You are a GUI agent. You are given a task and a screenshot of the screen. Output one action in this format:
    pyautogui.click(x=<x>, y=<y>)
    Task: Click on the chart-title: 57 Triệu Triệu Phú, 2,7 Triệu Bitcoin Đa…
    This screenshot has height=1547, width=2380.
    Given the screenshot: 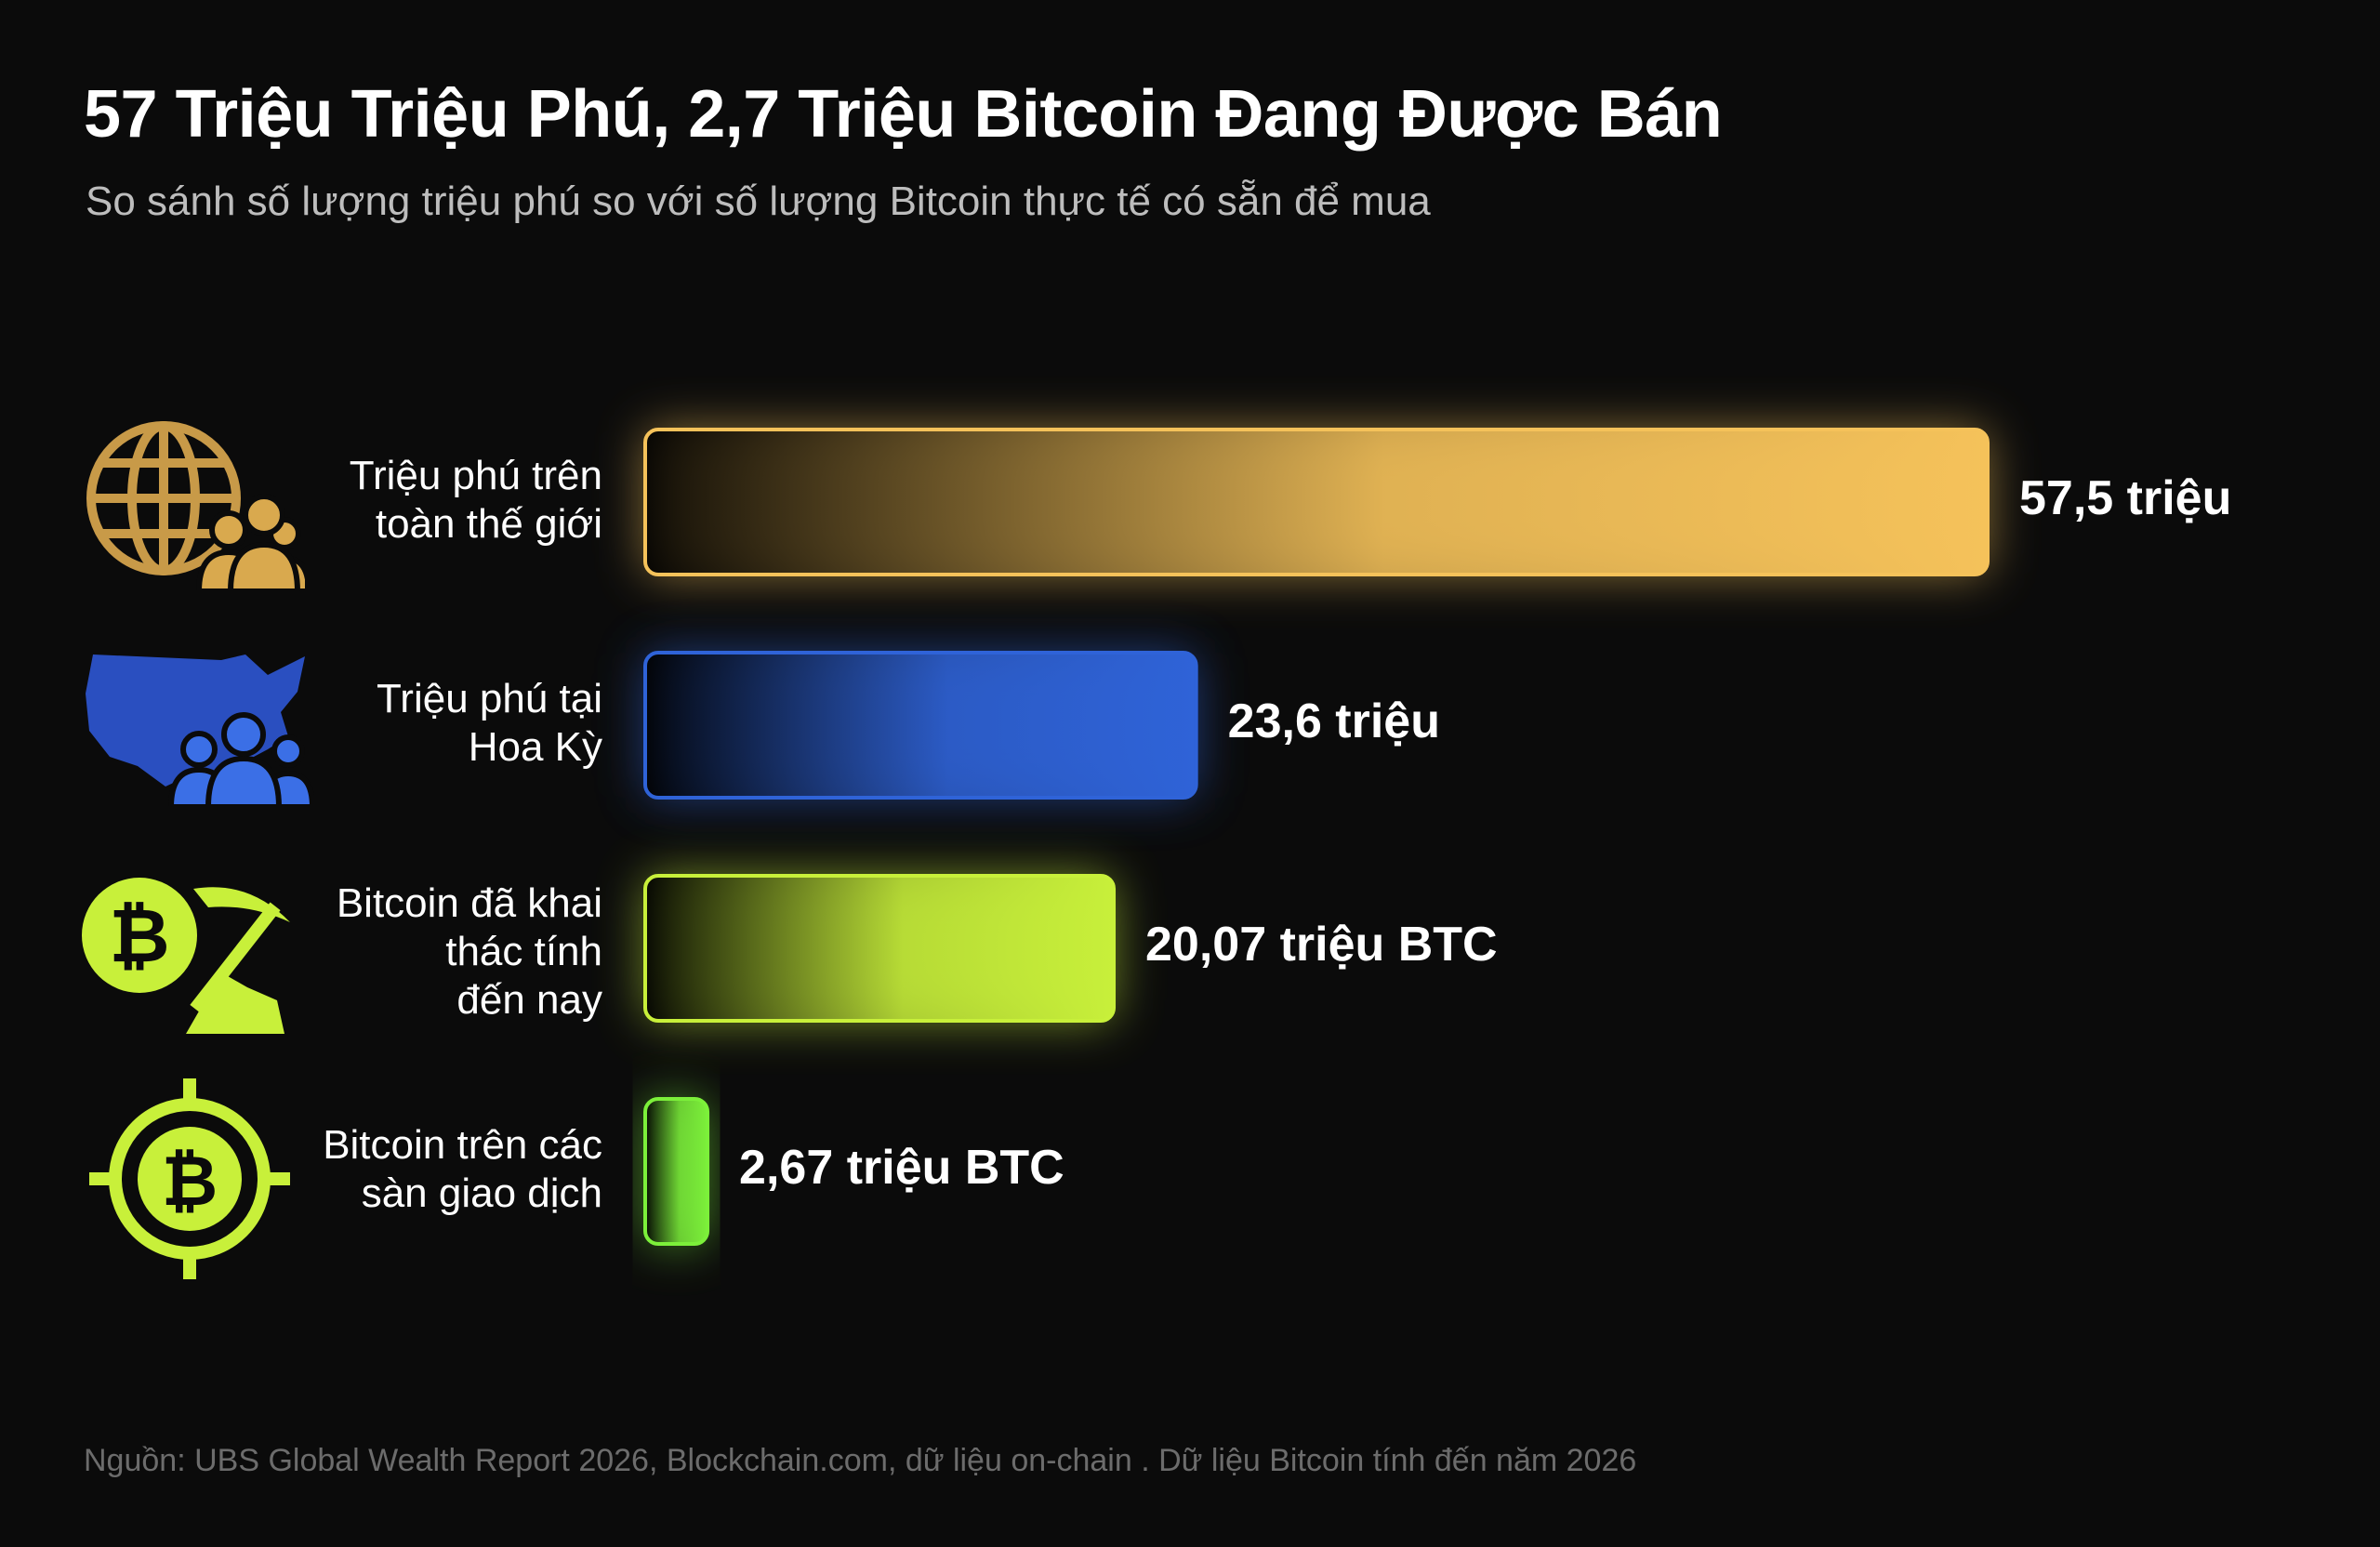 What is the action you would take?
    pyautogui.click(x=903, y=114)
    